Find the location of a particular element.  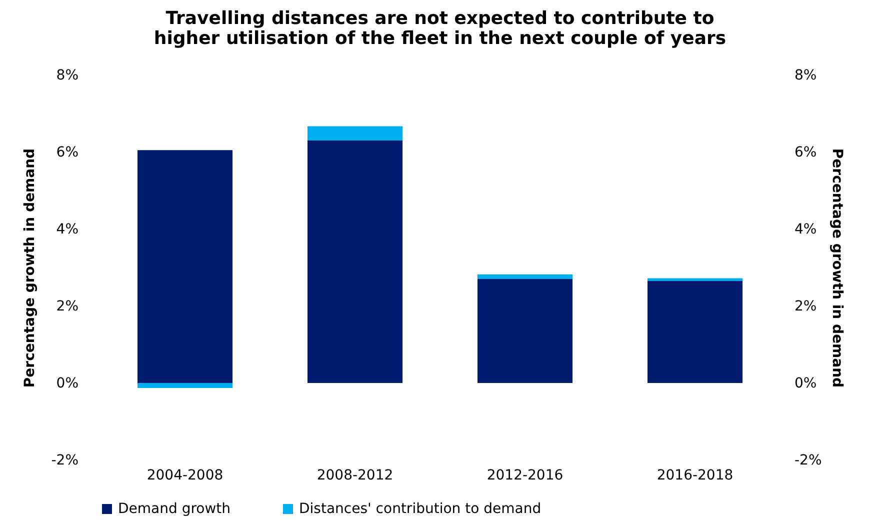

y-tick-label: -2% is located at coordinates (64, 460).